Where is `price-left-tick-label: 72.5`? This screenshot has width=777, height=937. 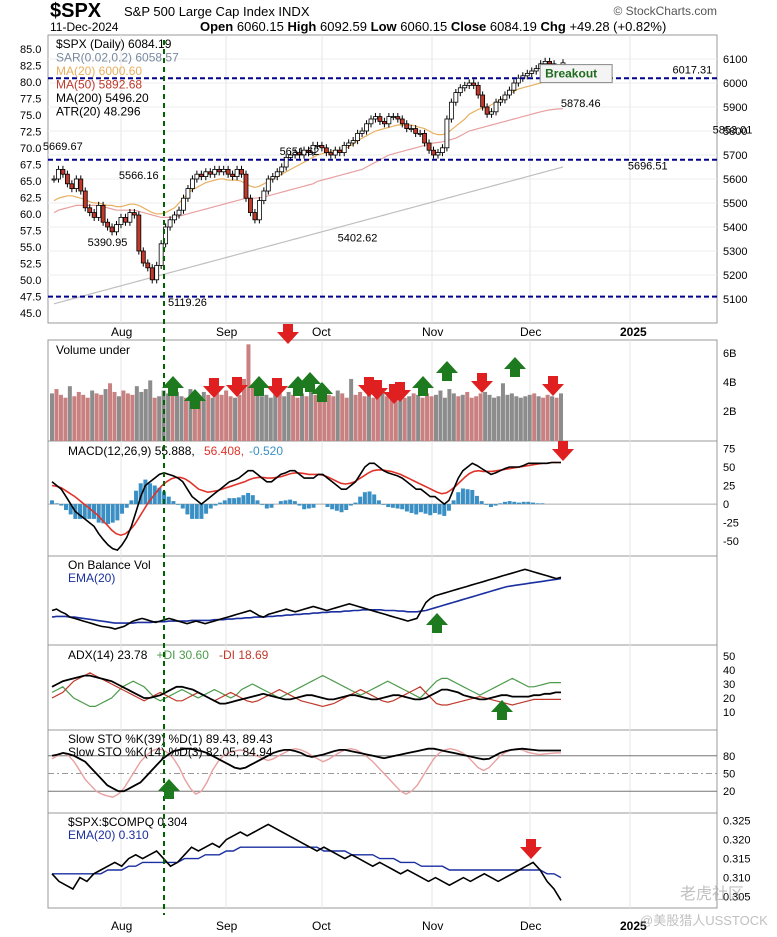 price-left-tick-label: 72.5 is located at coordinates (30, 133).